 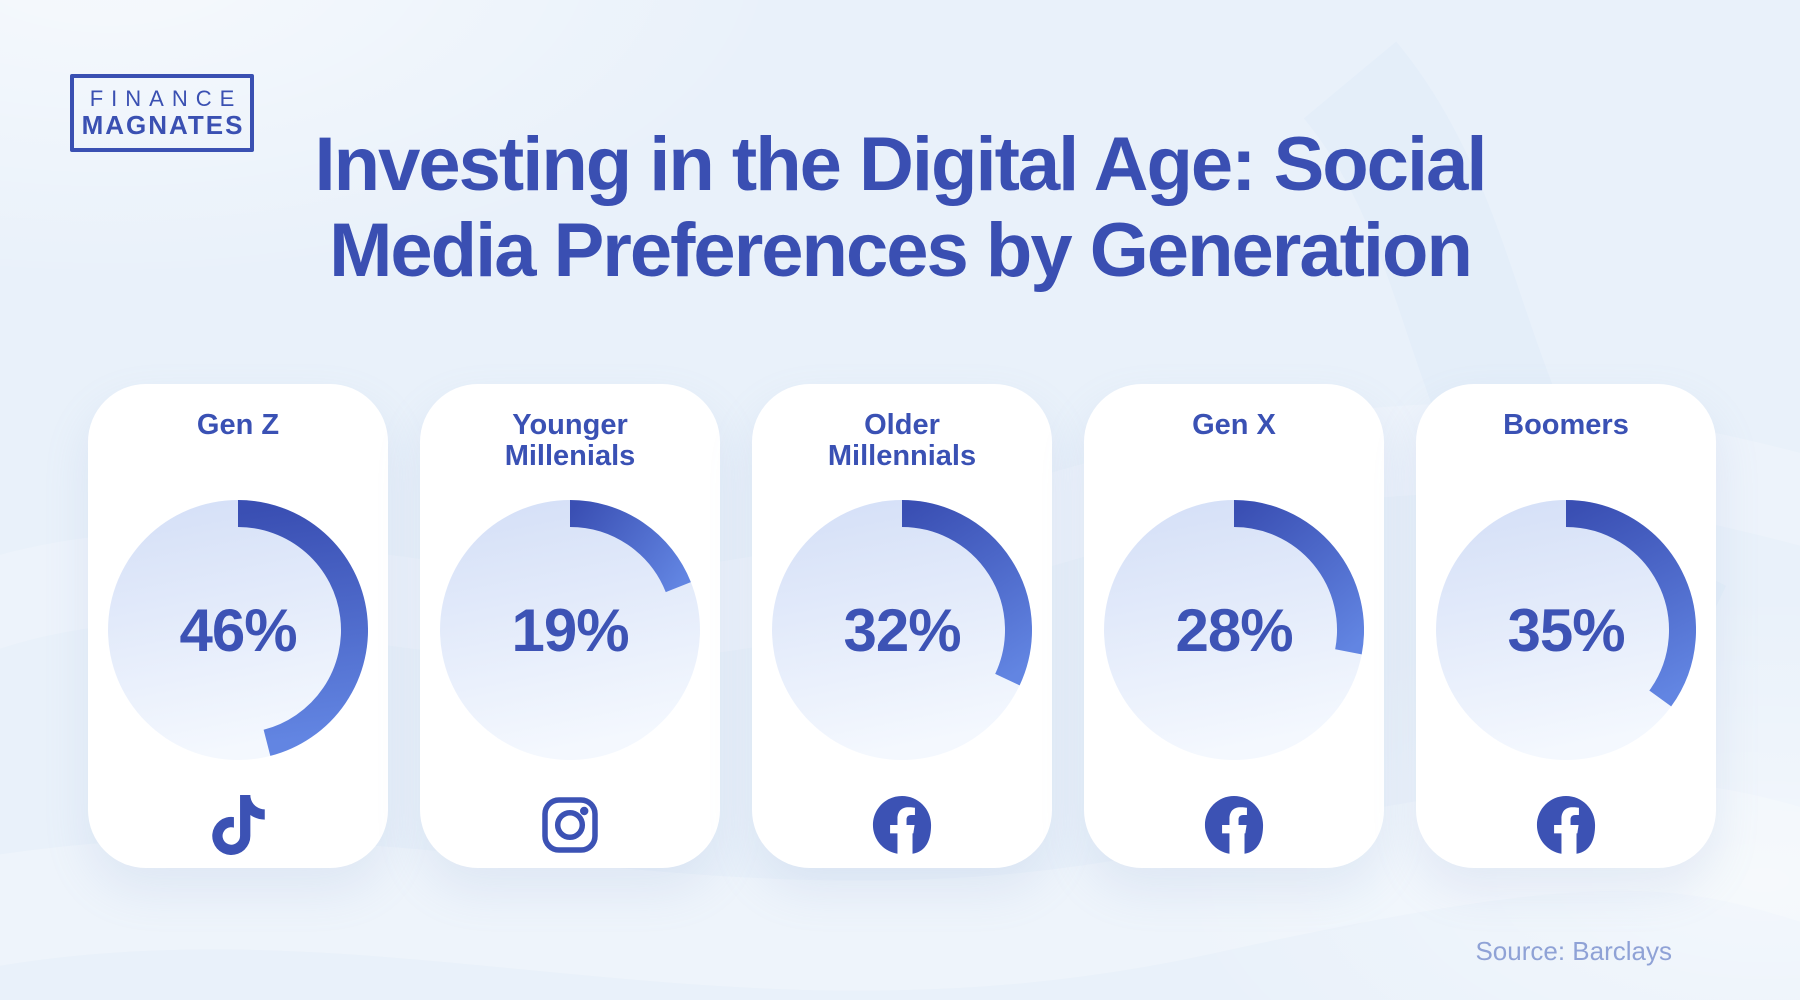 I want to click on generation-label: Younger Millenials, so click(x=570, y=441).